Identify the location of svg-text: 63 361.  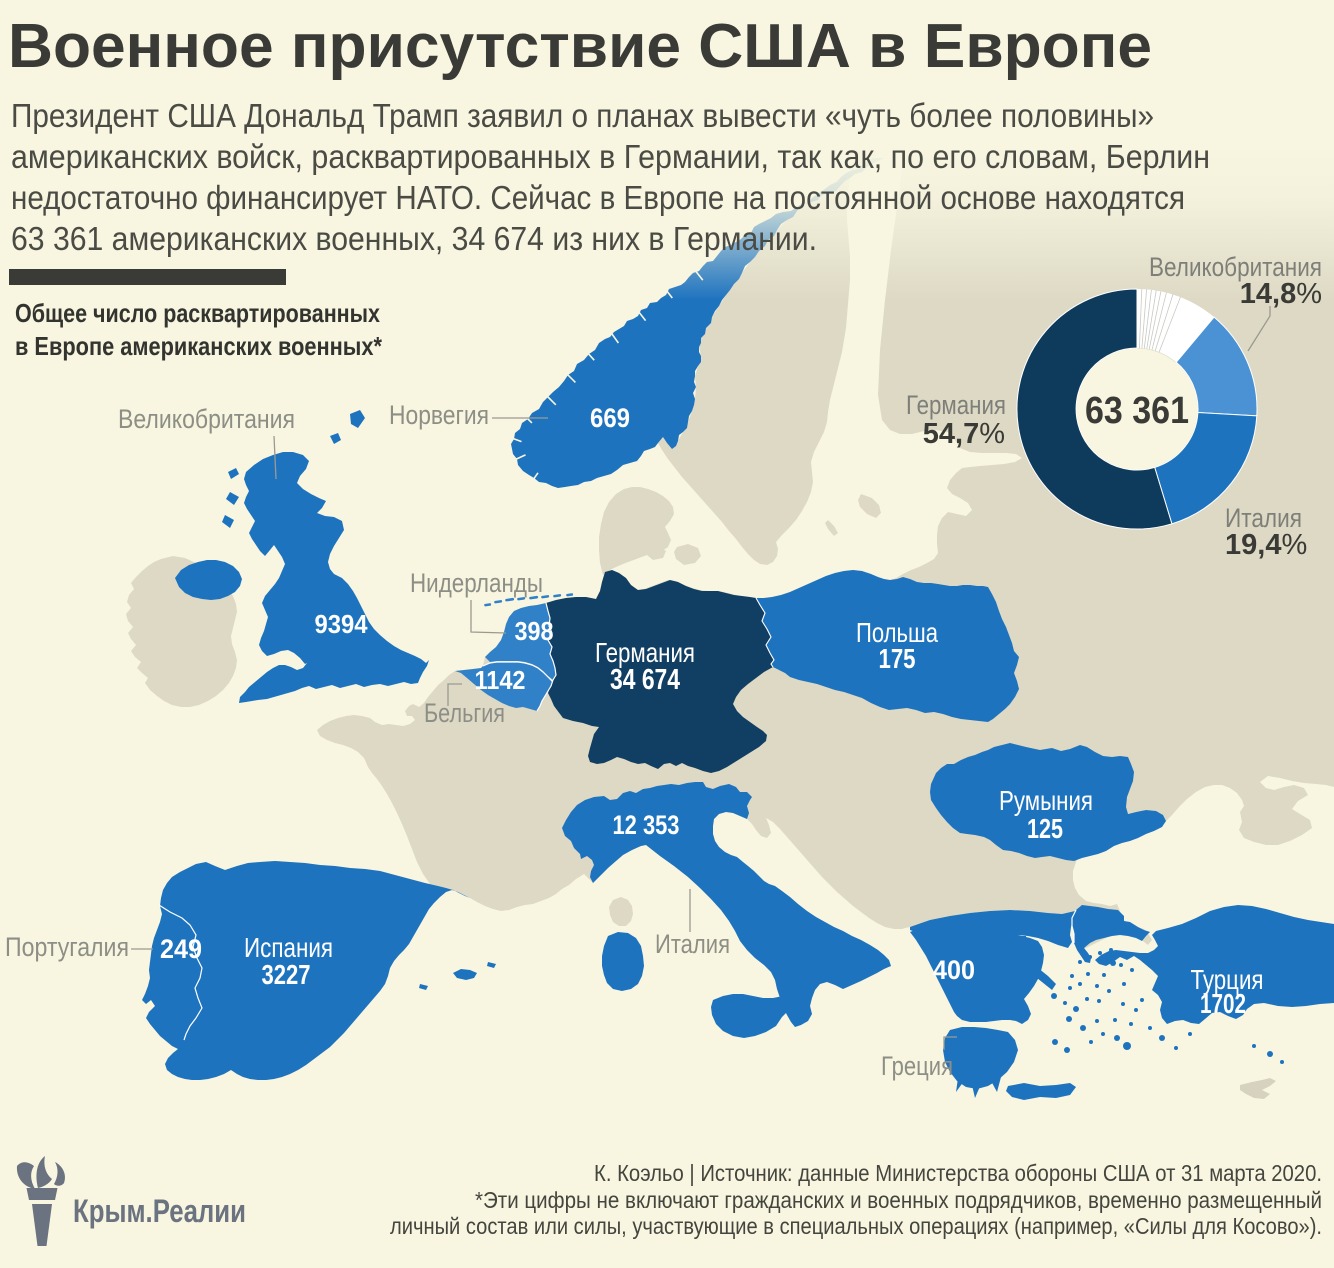
(1137, 411).